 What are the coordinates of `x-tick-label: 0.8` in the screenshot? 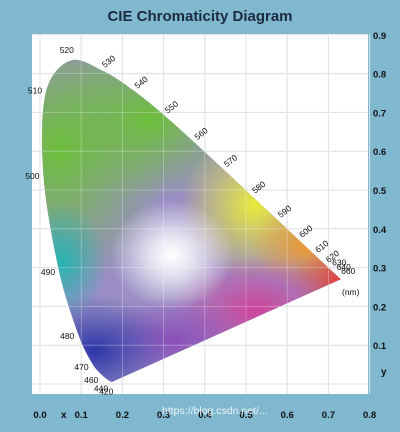 It's located at (369, 415).